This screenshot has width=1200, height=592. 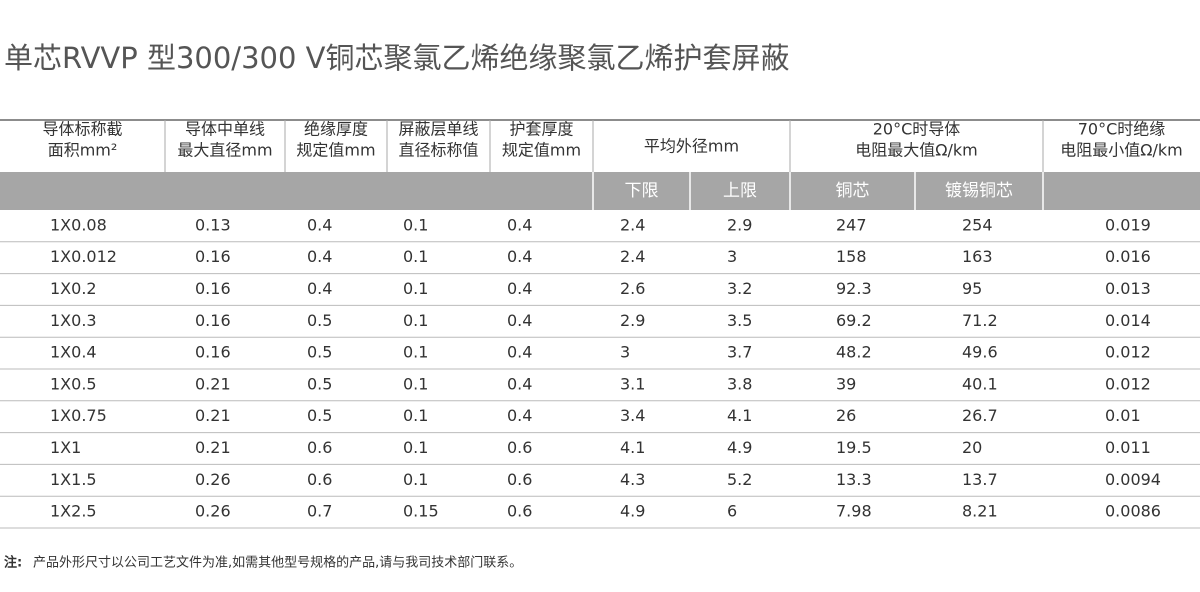 What do you see at coordinates (438, 129) in the screenshot?
I see `header-label: 屏蔽层单线` at bounding box center [438, 129].